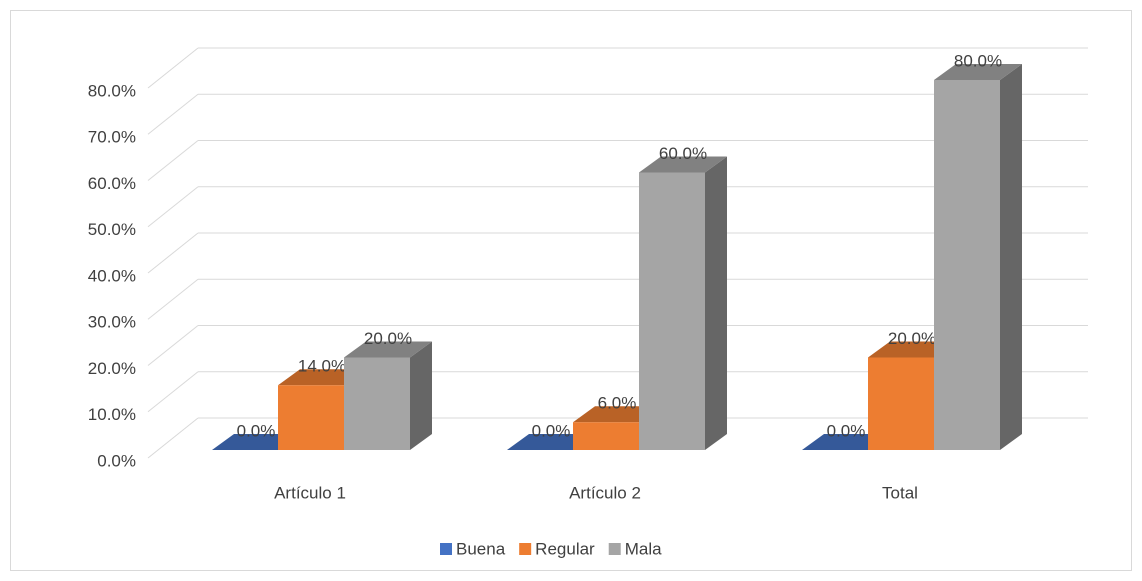 The width and height of the screenshot is (1142, 581). Describe the element at coordinates (112, 414) in the screenshot. I see `y-tick-label: 10.0%` at that location.